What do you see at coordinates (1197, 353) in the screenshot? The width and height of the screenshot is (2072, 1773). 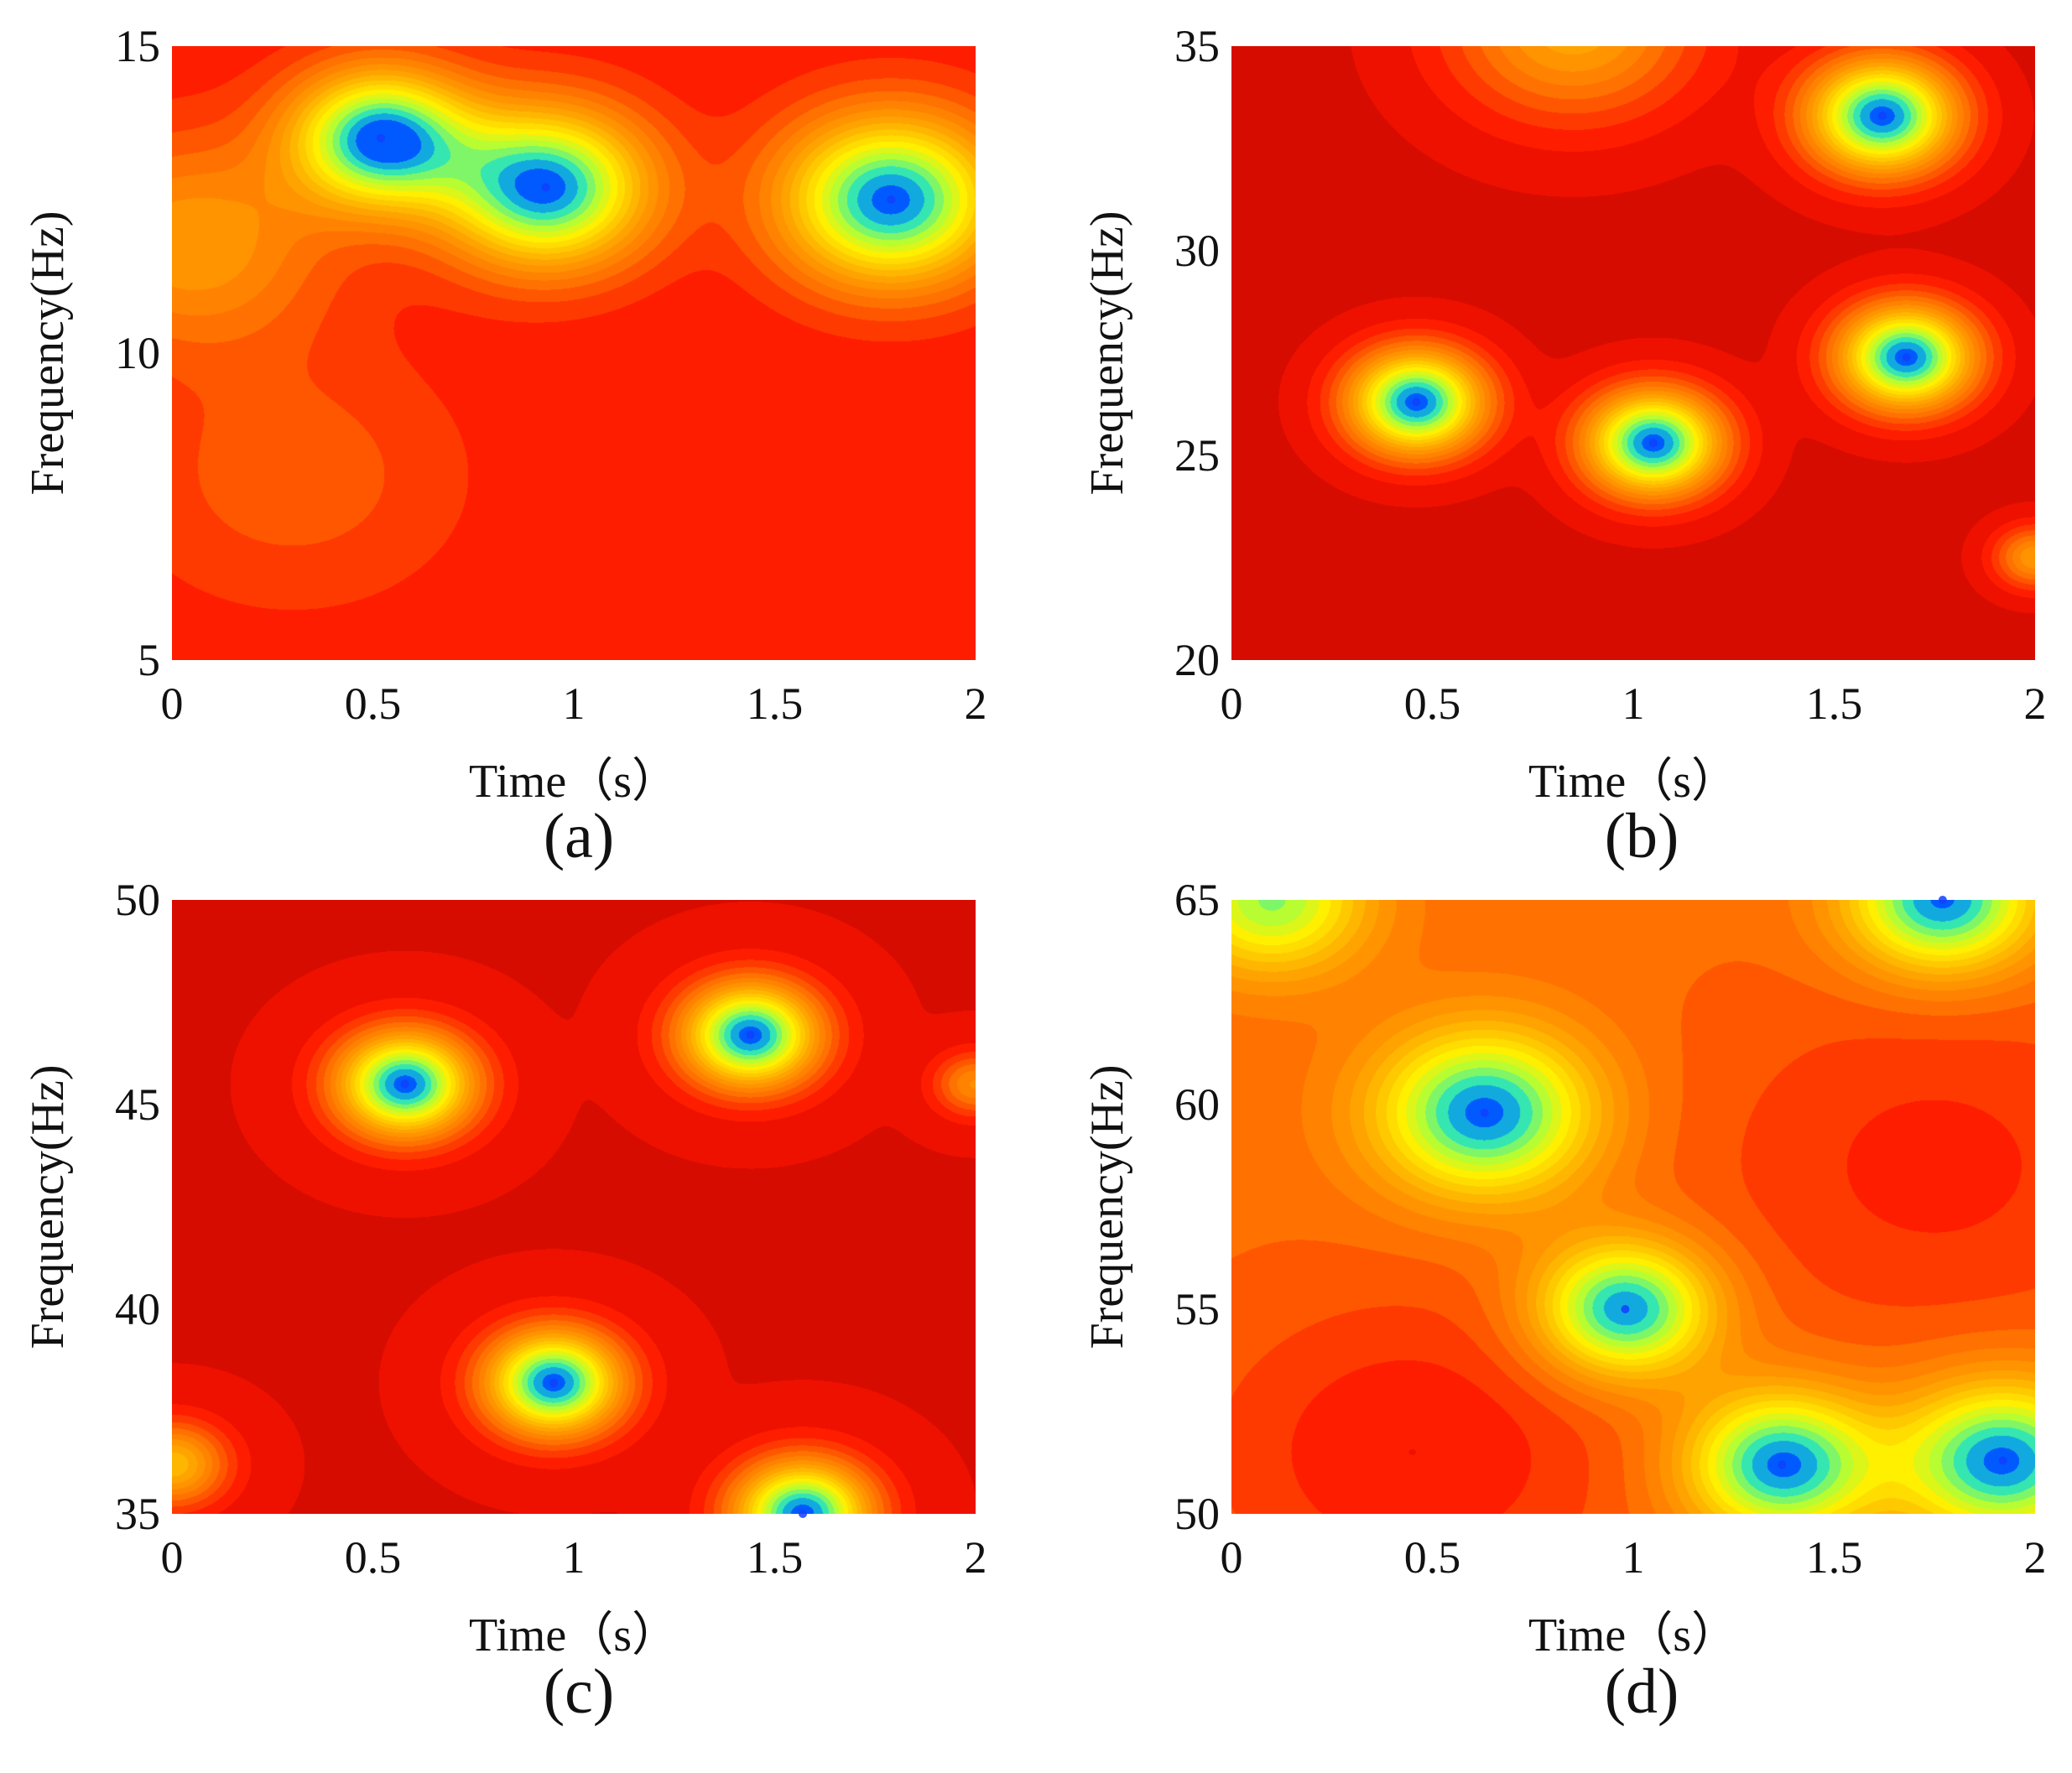 I see `y-tick-labels: 20 25 30 35` at bounding box center [1197, 353].